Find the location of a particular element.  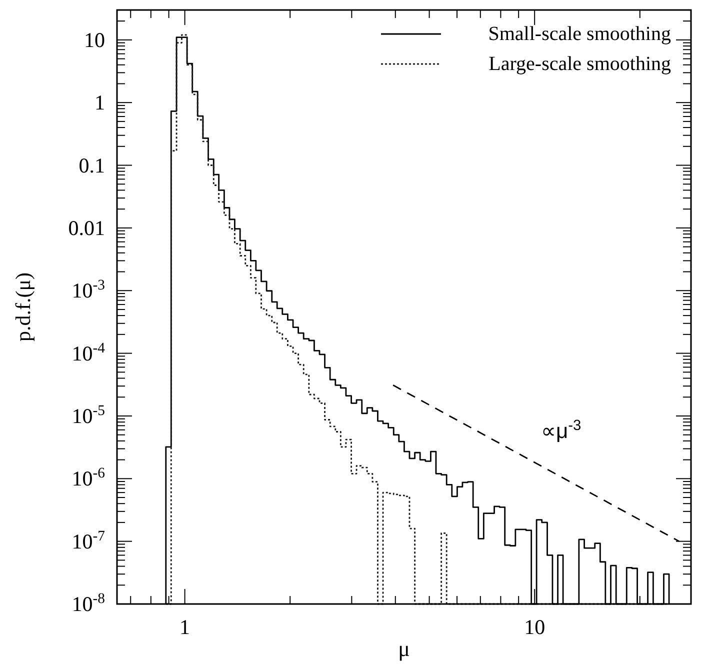

legend-label: Small-scale smoothing is located at coordinates (579, 34).